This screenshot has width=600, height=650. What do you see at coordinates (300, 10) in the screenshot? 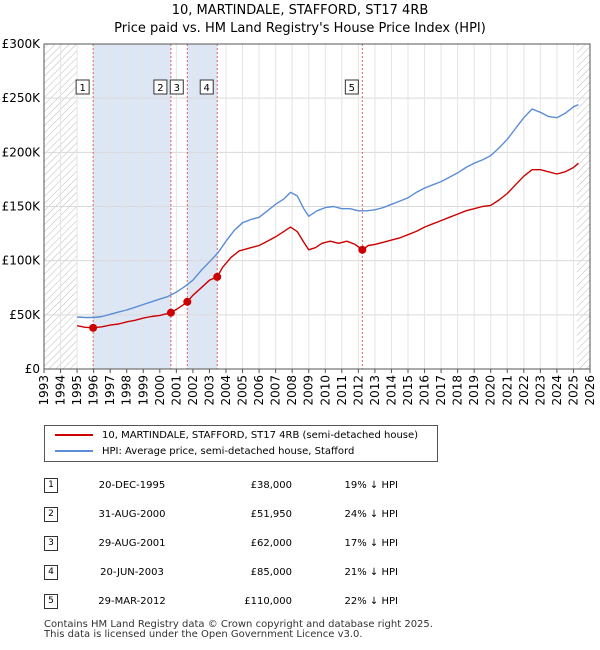
I see `title-line-1: 10, MARTINDALE, STAFFORD, ST17 4RB` at bounding box center [300, 10].